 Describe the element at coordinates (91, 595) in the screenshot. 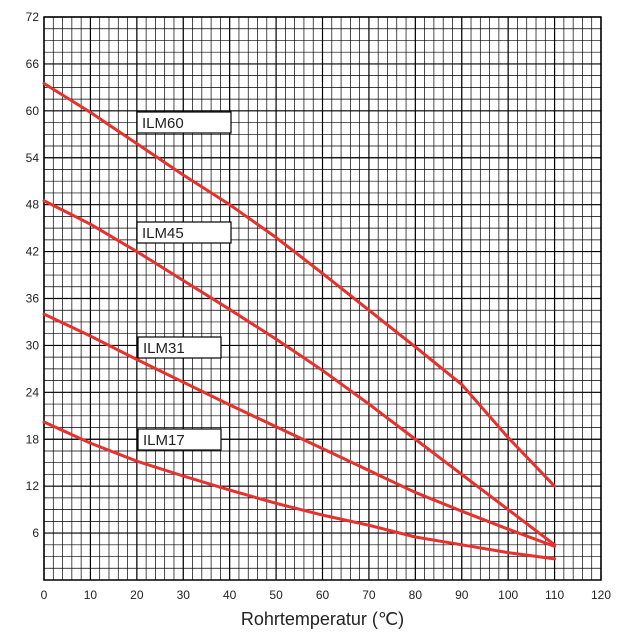

I see `x-tick-label: 10` at that location.